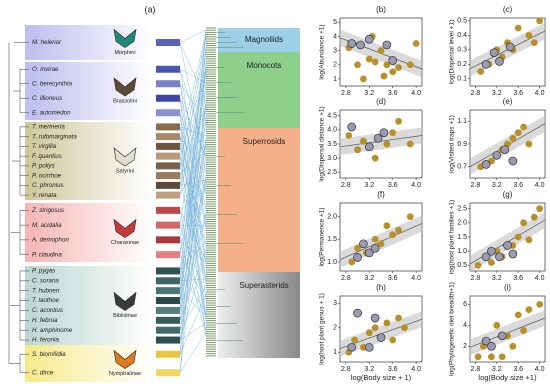 Image resolution: width=550 pixels, height=386 pixels. Describe the element at coordinates (381, 237) in the screenshot. I see `plot-frame` at that location.